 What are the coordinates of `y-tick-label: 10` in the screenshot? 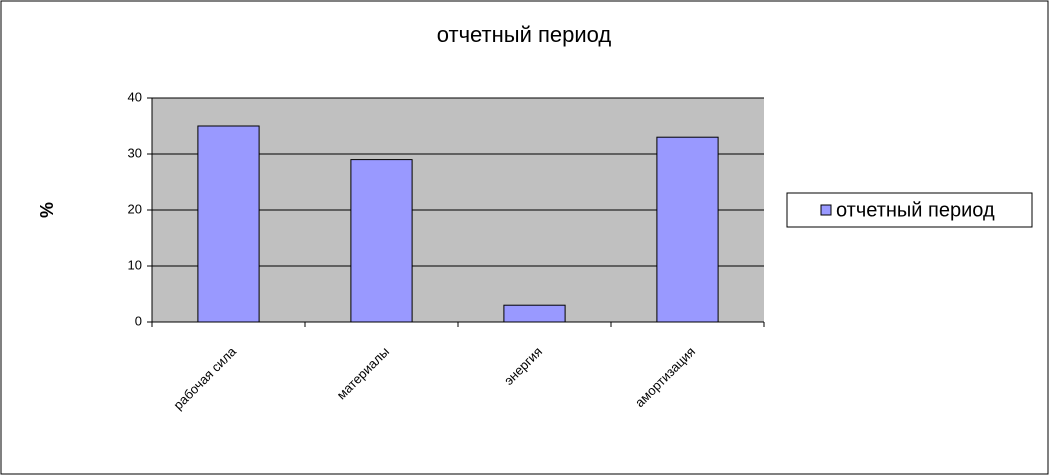 It's located at (135, 264).